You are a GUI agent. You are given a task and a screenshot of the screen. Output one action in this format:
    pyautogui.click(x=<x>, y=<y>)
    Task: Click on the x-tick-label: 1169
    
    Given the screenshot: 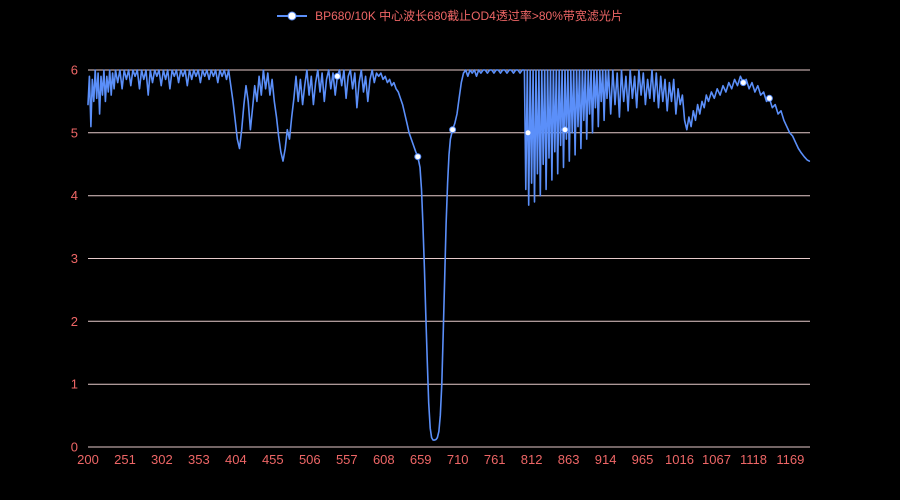 What is the action you would take?
    pyautogui.click(x=790, y=459)
    